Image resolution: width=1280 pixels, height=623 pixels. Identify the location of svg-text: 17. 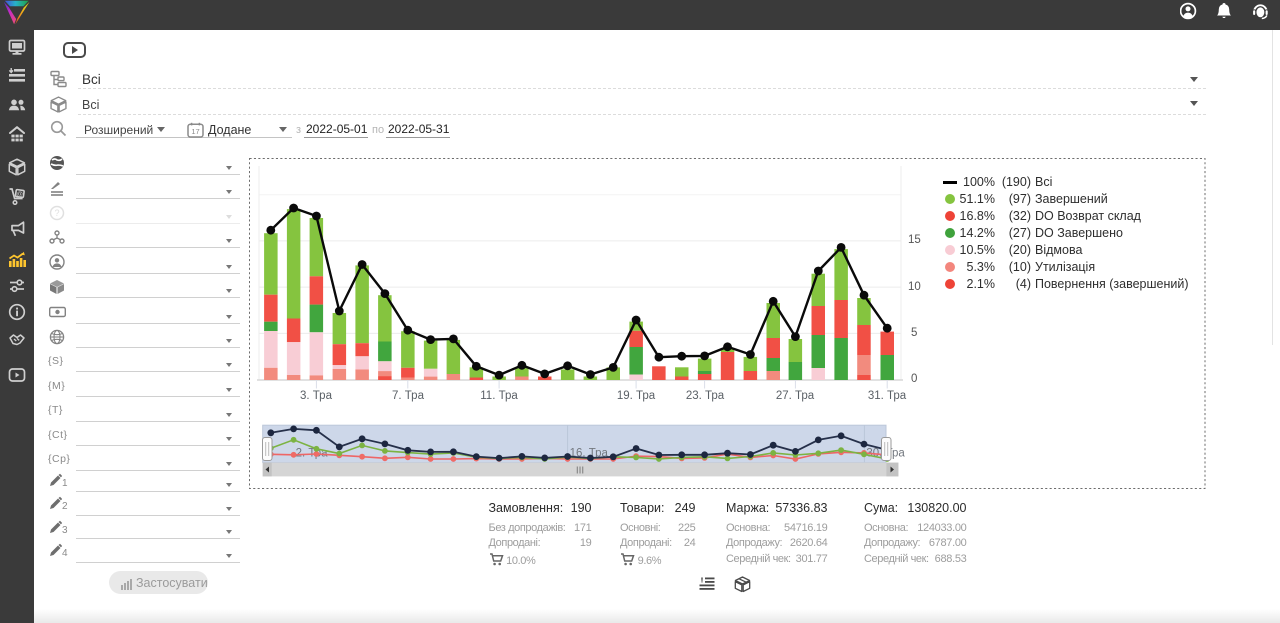
(195, 131).